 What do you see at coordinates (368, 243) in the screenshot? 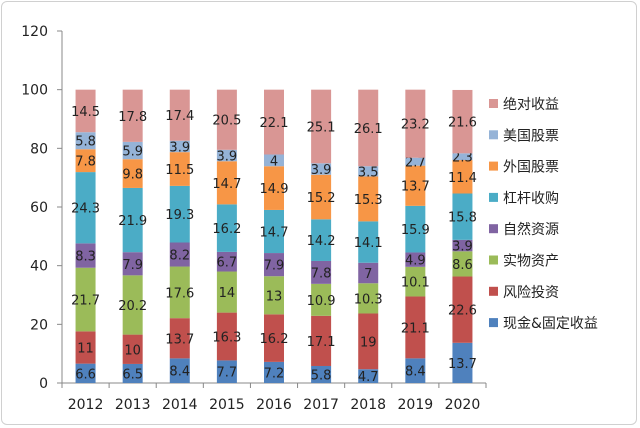
I see `data-label: 14.1` at bounding box center [368, 243].